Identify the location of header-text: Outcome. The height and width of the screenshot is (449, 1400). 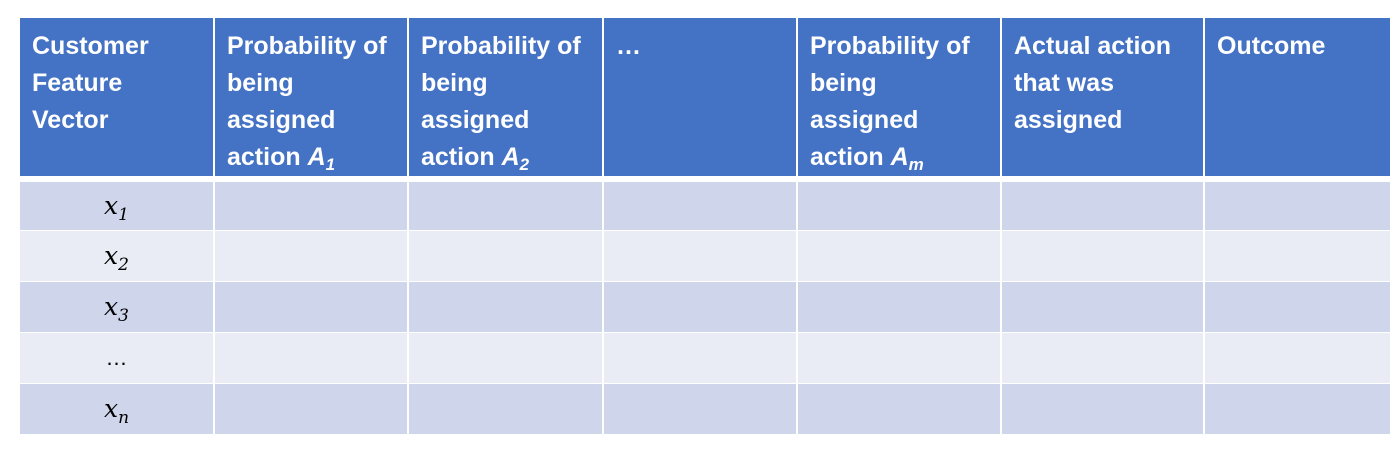
(1271, 46).